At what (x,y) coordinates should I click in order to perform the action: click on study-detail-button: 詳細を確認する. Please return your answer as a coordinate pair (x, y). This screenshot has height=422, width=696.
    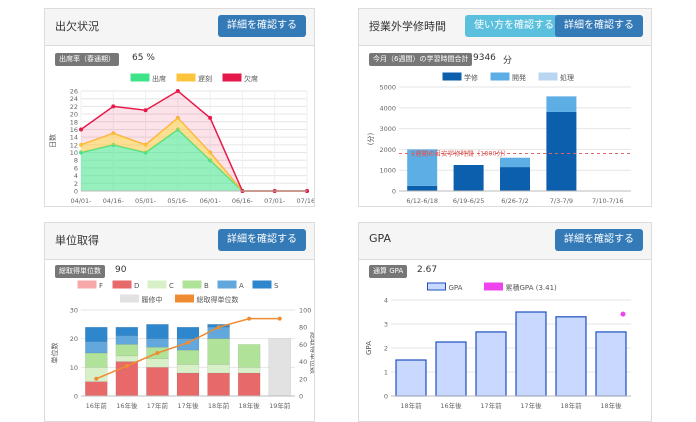
    Looking at the image, I should click on (599, 26).